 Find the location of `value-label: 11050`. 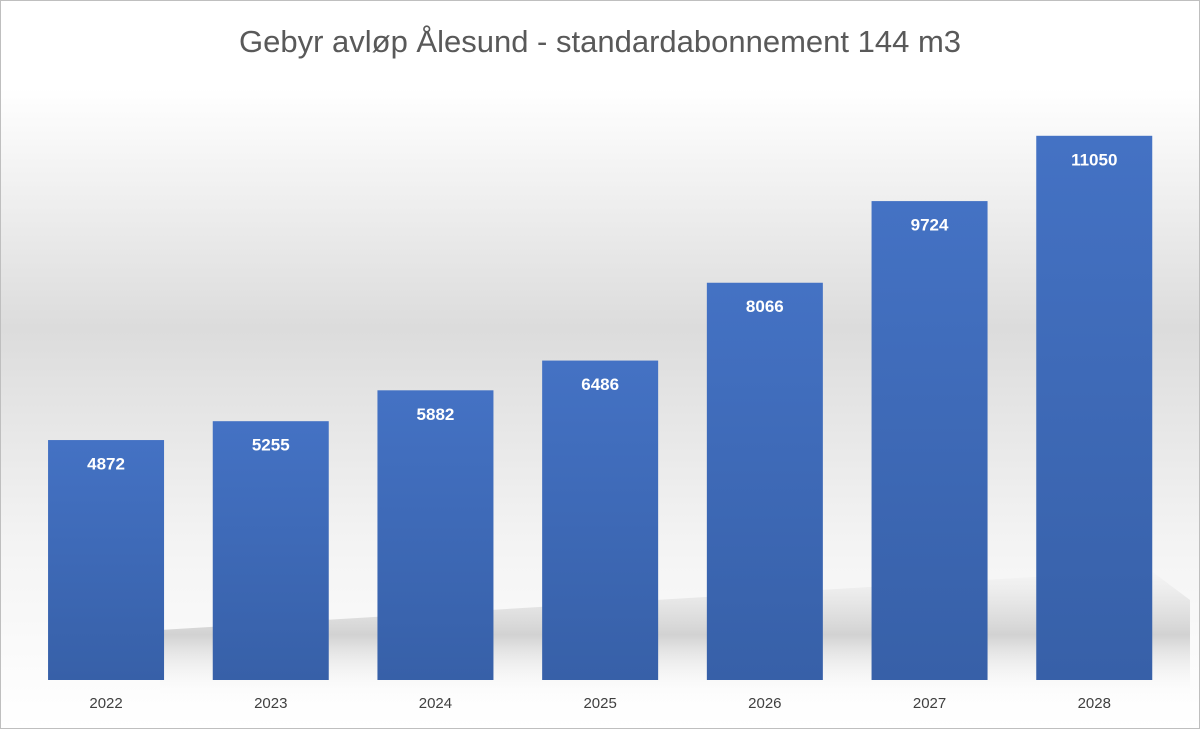

value-label: 11050 is located at coordinates (1094, 159).